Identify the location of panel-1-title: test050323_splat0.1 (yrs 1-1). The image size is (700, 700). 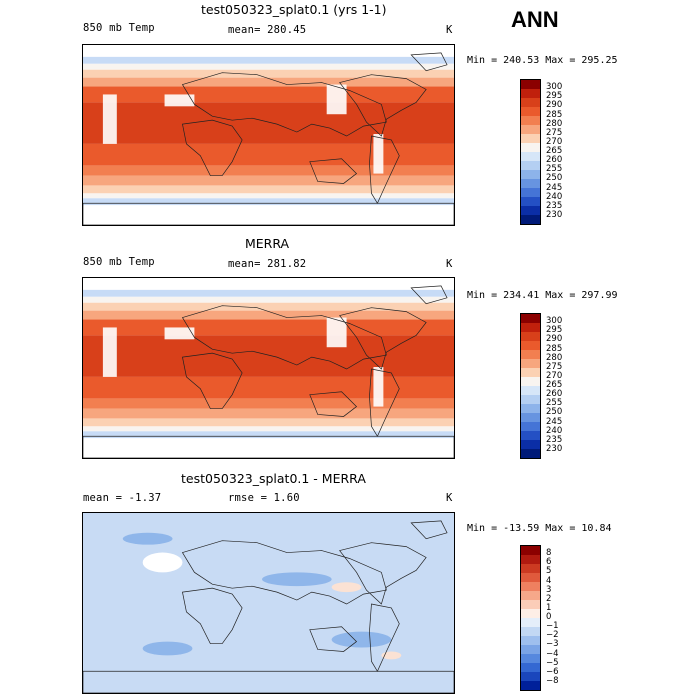
(294, 9).